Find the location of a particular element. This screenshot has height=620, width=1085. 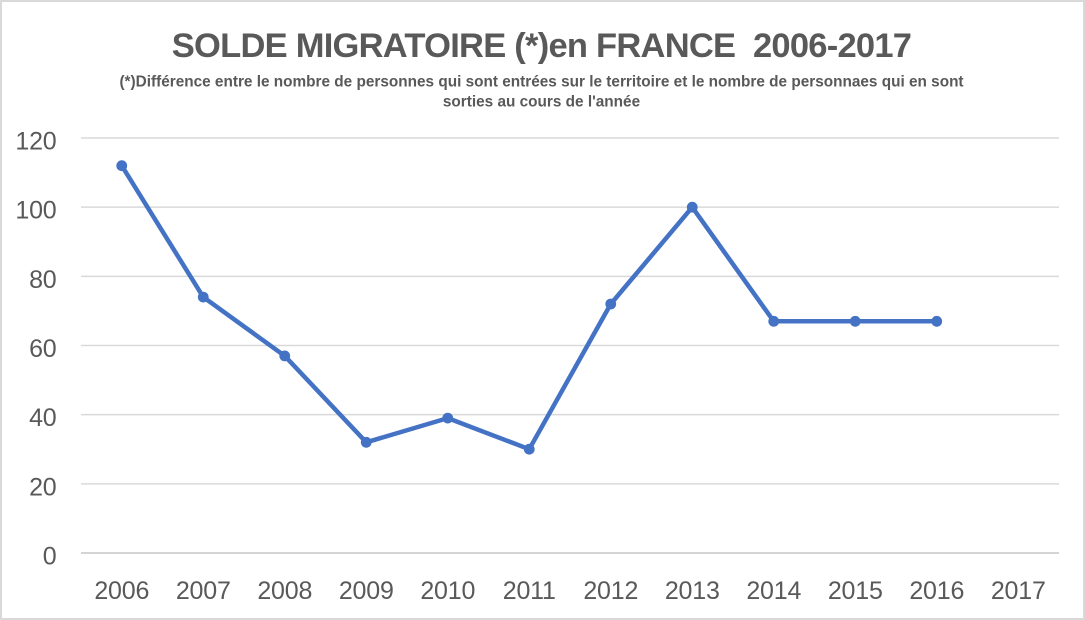

svg-text:SOLDE MIGRATOIRE (*)en FRANCE: SOLDE MIGRATOIRE (*)en FRANCE 2006-2017 is located at coordinates (541, 46).